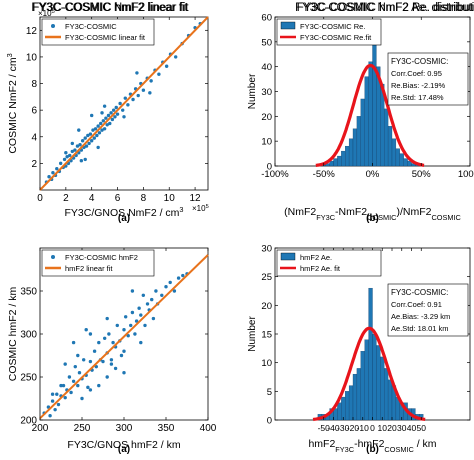 The image size is (474, 460). Describe the element at coordinates (419, 61) in the screenshot. I see `stats-line: FY3C-COSMIC:` at that location.